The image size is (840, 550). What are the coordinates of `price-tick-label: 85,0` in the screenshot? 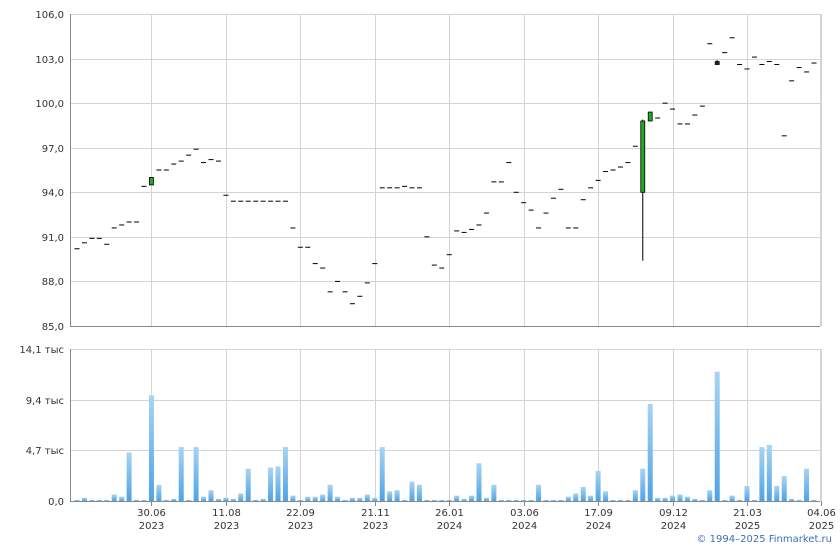 It's located at (53, 327).